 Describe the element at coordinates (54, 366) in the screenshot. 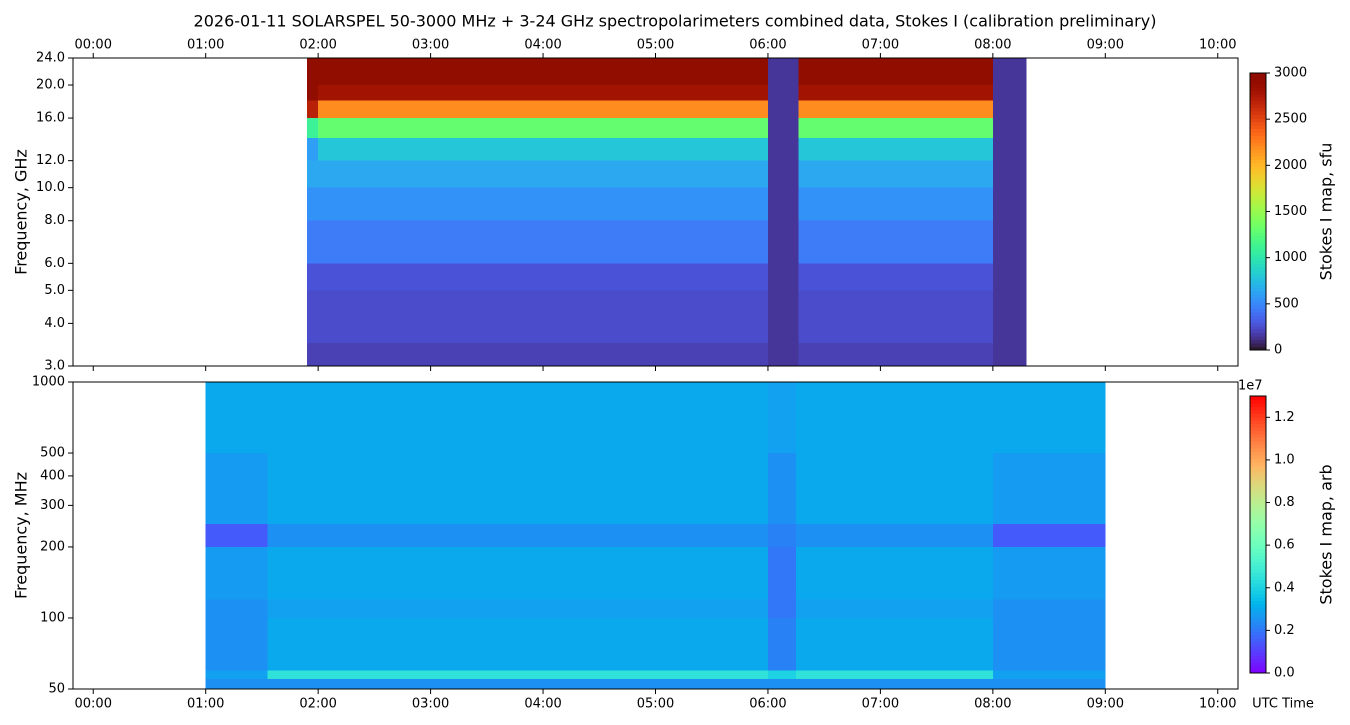

I see `y-tick-label: 3.0` at that location.